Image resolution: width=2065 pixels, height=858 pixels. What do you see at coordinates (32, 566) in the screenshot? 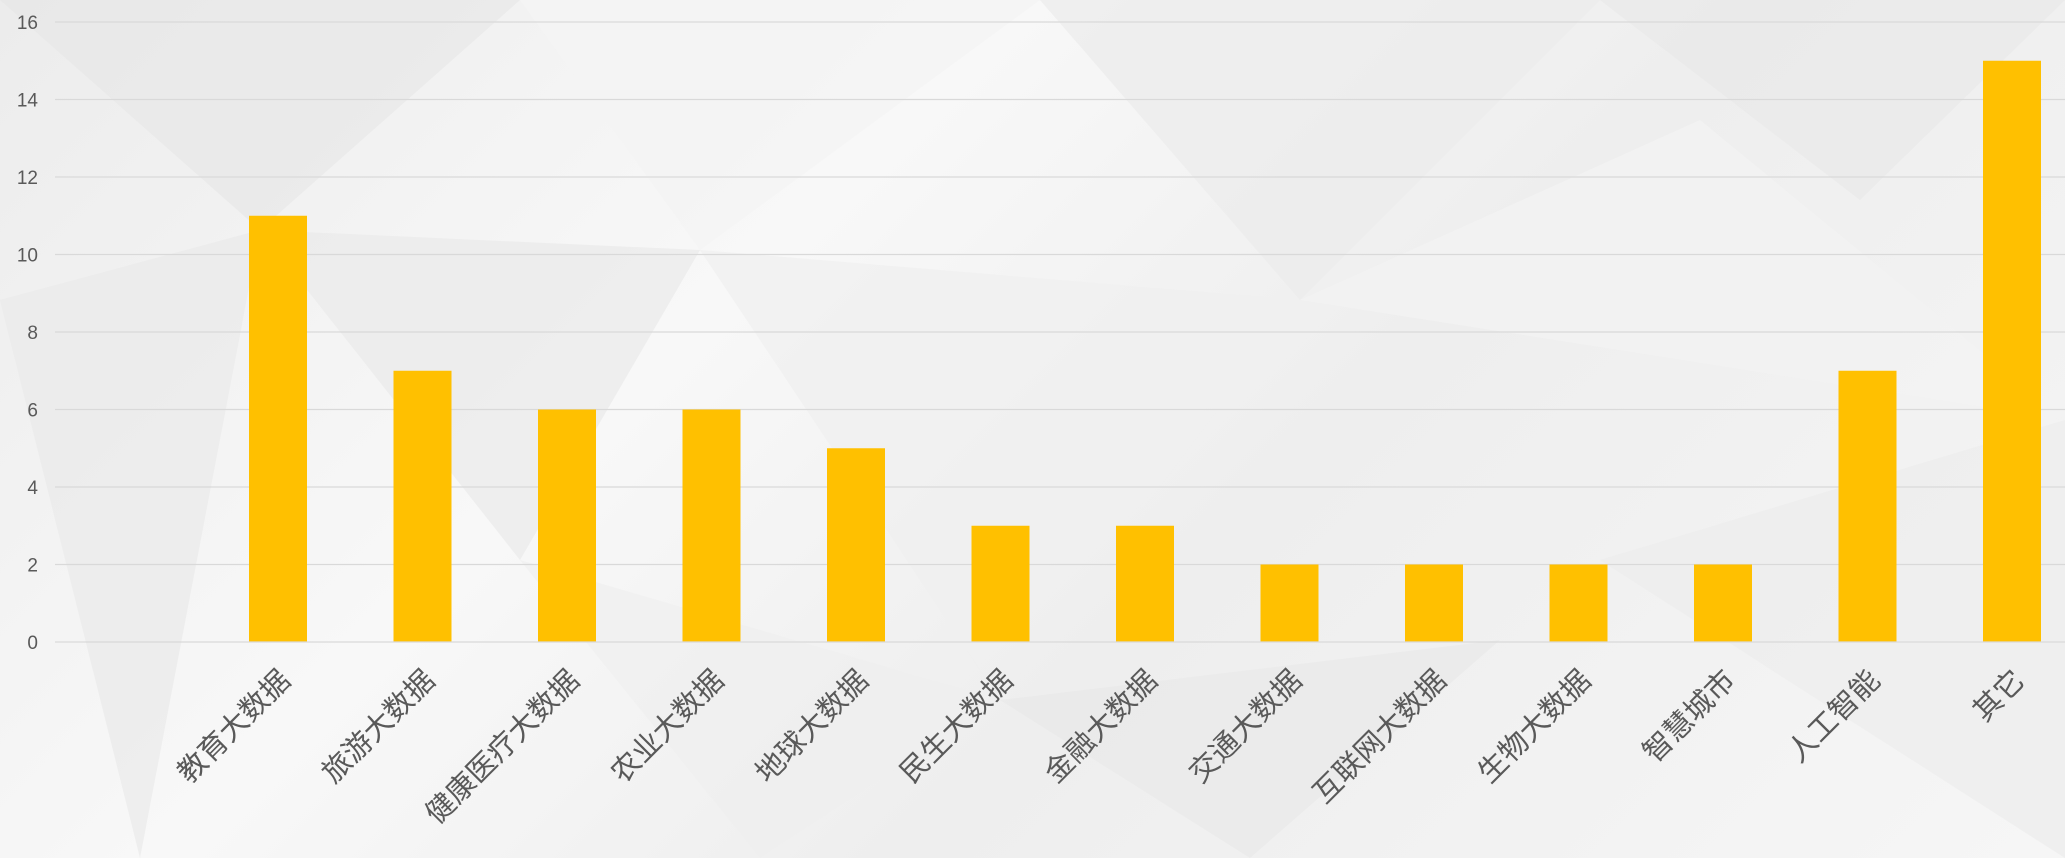
I see `y-tick-label: 2` at bounding box center [32, 566].